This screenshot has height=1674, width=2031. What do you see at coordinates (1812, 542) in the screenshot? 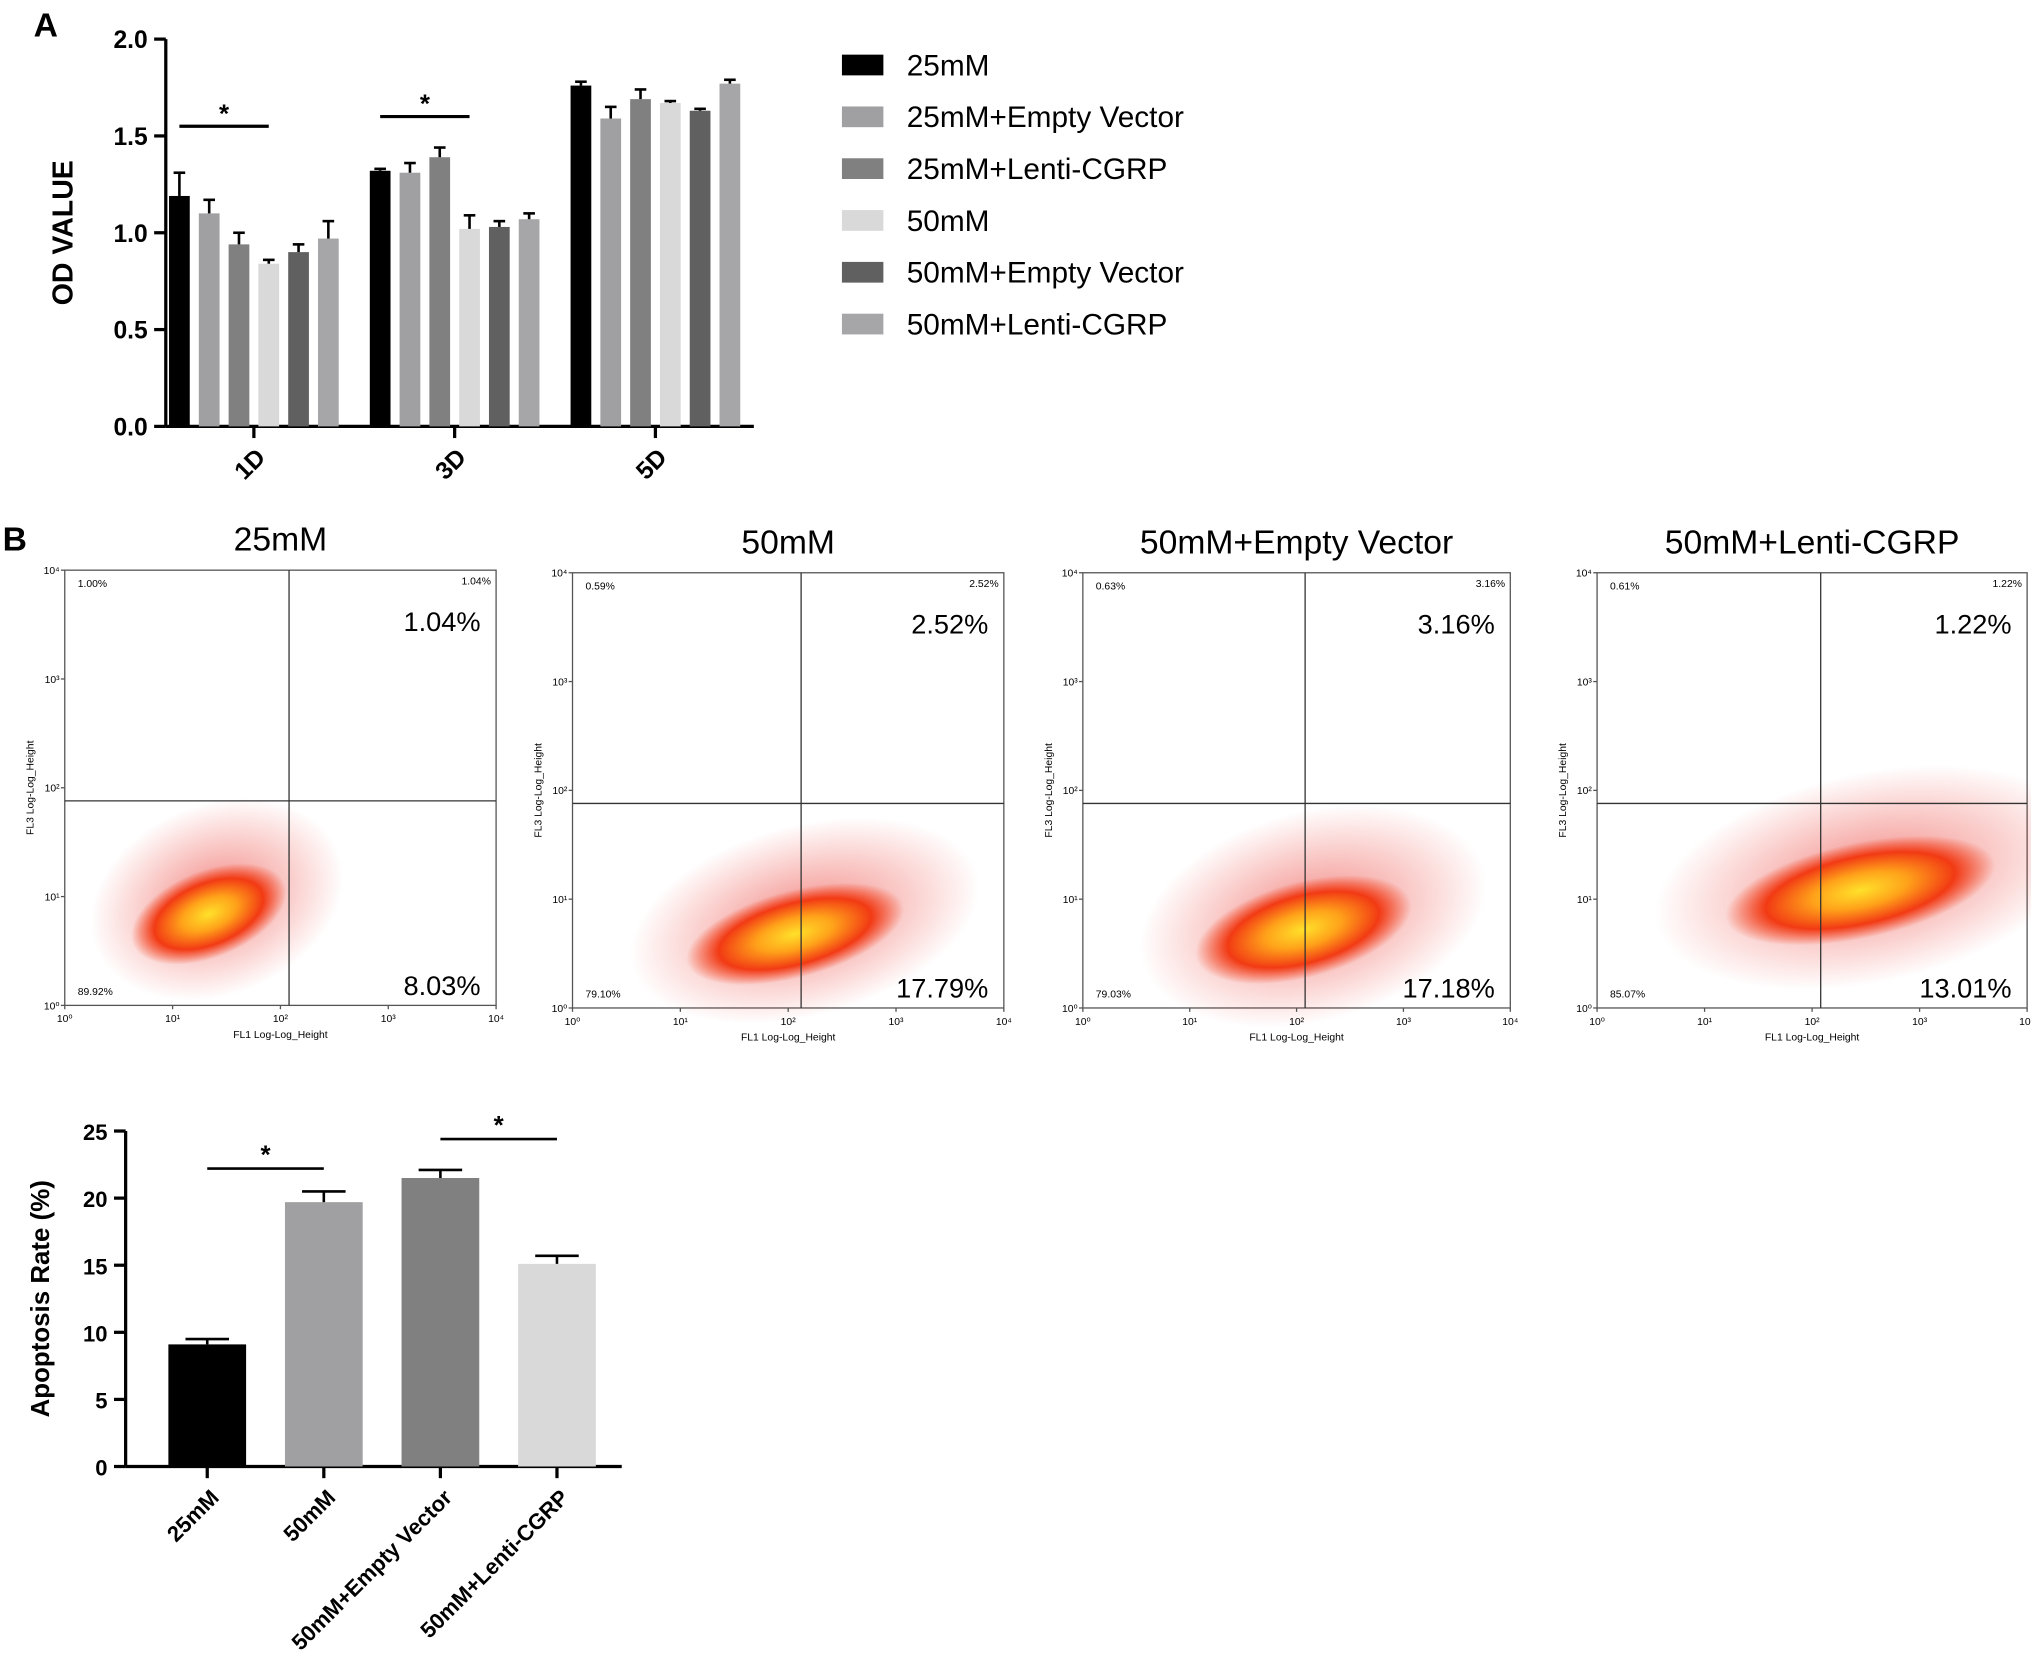
I see `plot-title: 50mM+Lenti-CGRP` at bounding box center [1812, 542].